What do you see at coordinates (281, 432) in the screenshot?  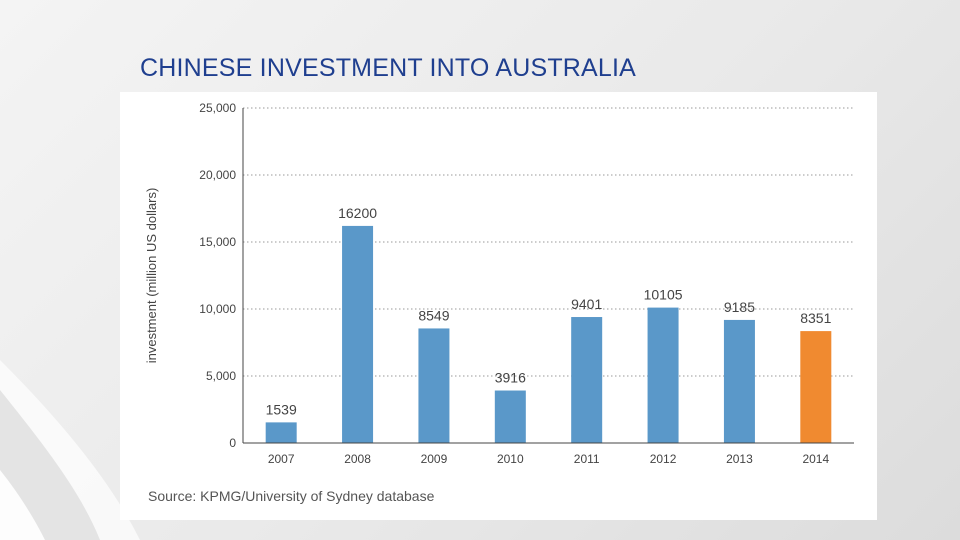 I see `bar-2007` at bounding box center [281, 432].